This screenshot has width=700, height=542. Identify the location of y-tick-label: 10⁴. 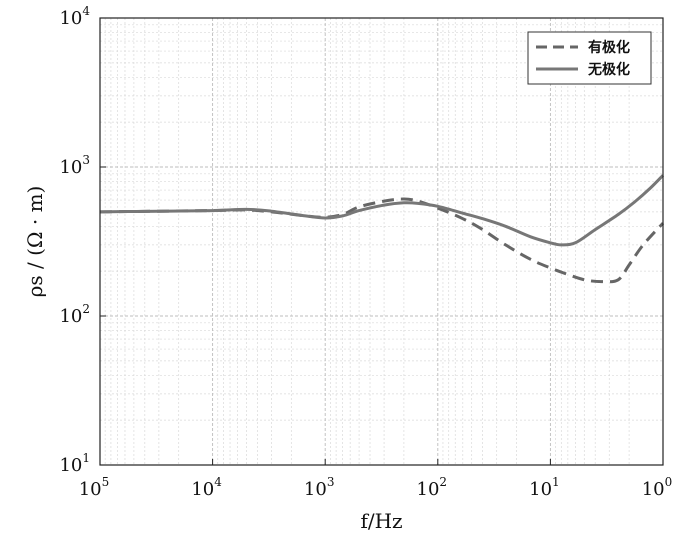
(74, 16).